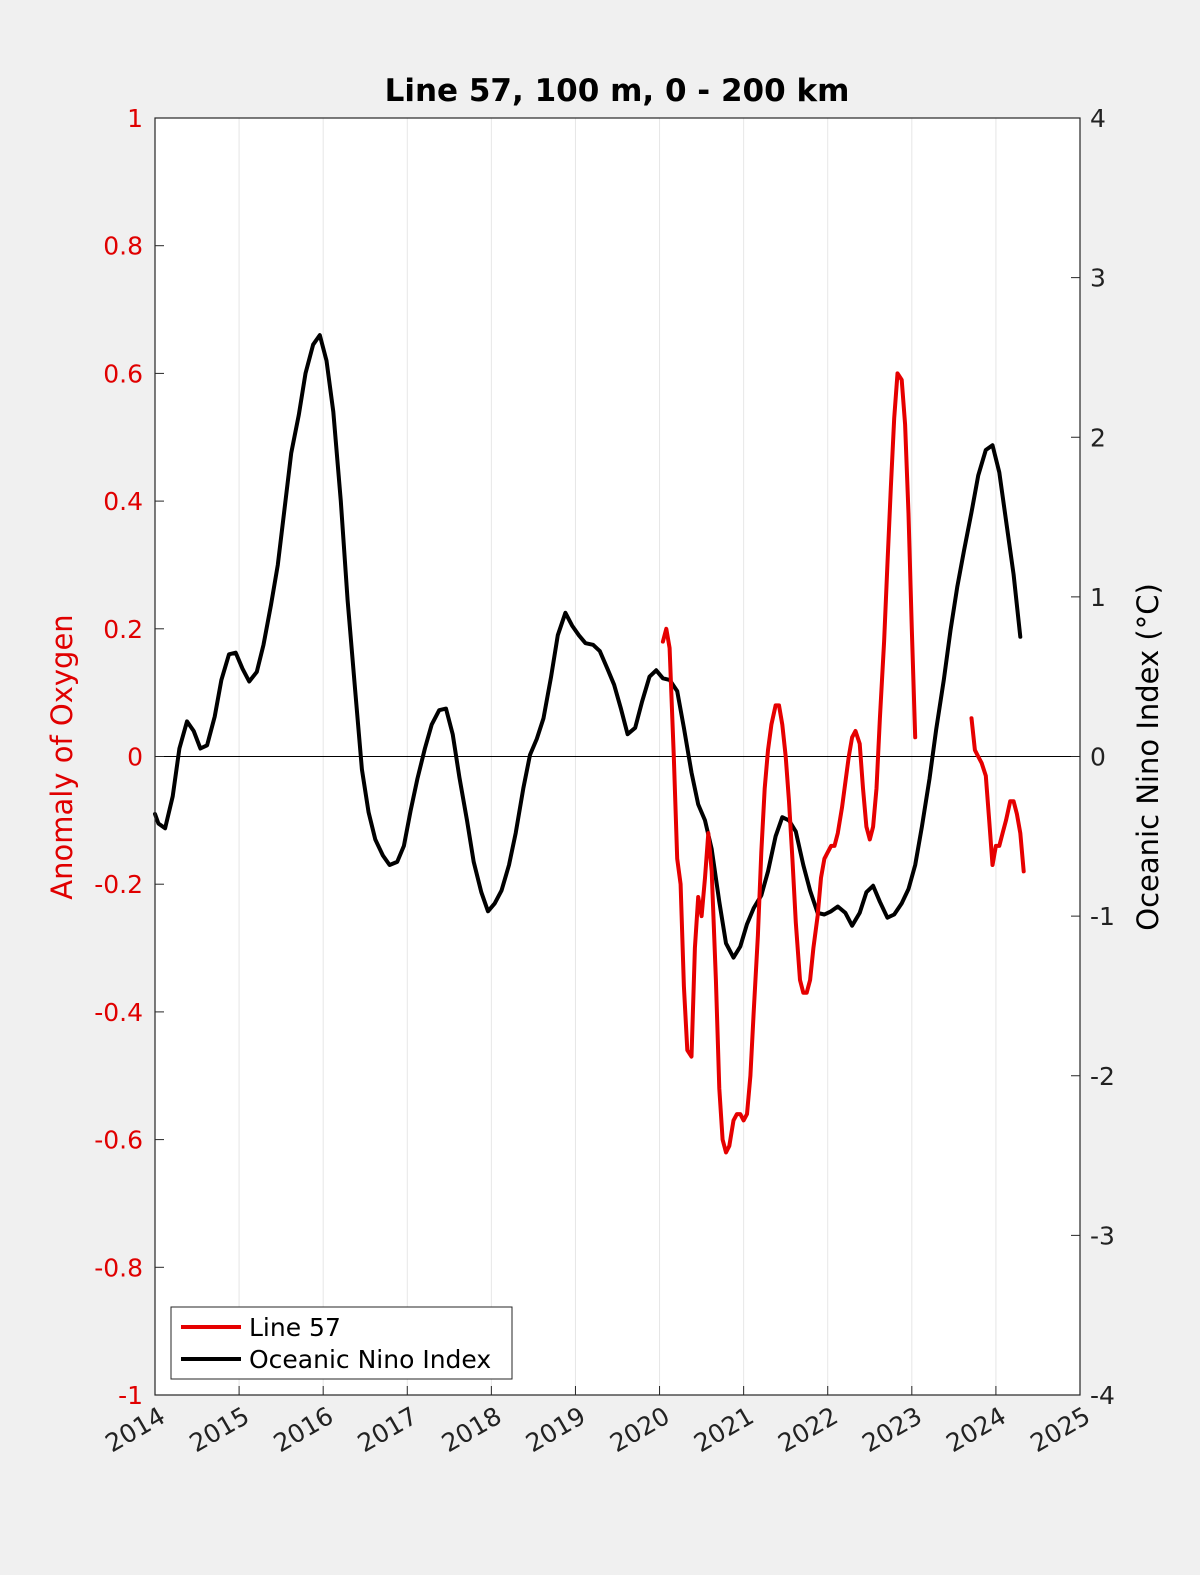 The width and height of the screenshot is (1200, 1575). I want to click on y-right-tick-label: -3, so click(1102, 1235).